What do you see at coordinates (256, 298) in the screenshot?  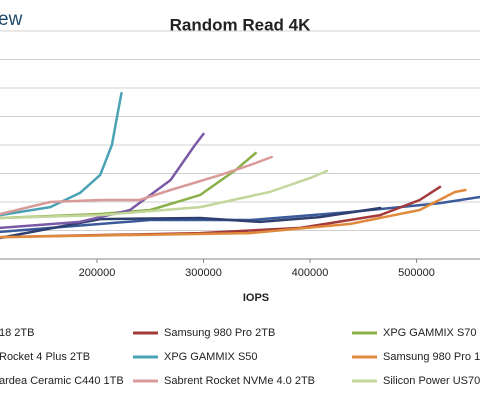 I see `x-axis-title: IOPS` at bounding box center [256, 298].